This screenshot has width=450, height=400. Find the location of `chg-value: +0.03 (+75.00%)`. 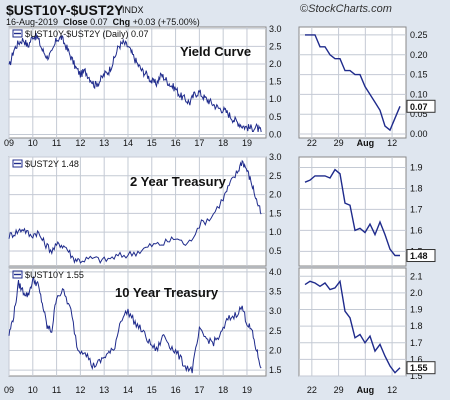

chg-value: +0.03 (+75.00%) is located at coordinates (166, 22).